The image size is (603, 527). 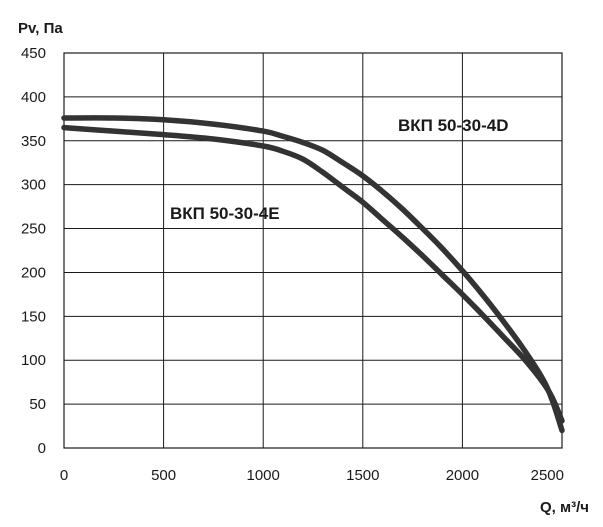 I want to click on y-tick-label: 450, so click(x=33, y=53).